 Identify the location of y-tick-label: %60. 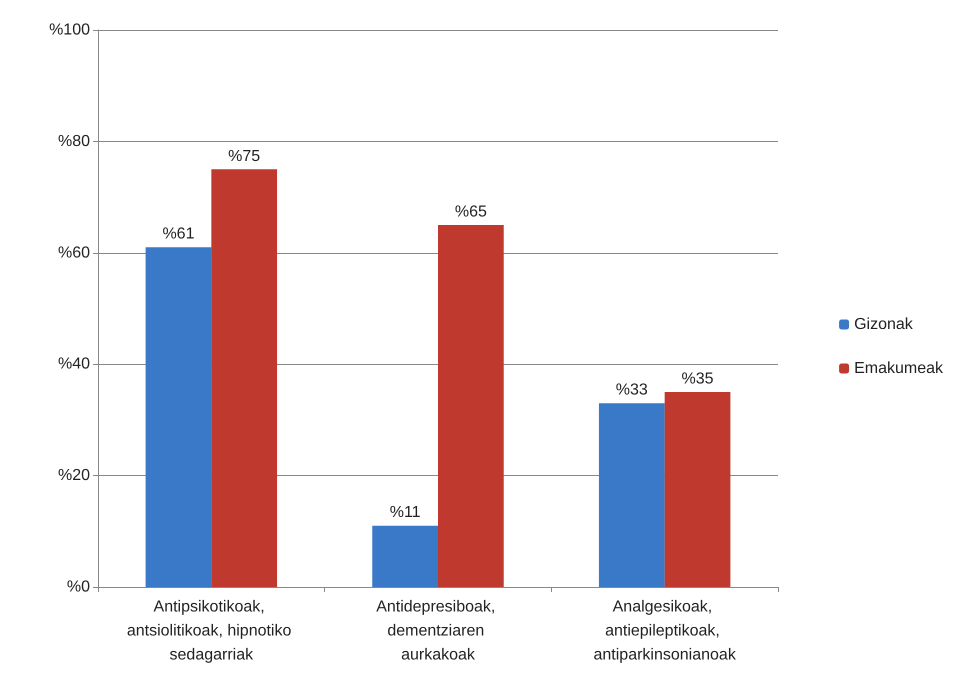
(74, 253).